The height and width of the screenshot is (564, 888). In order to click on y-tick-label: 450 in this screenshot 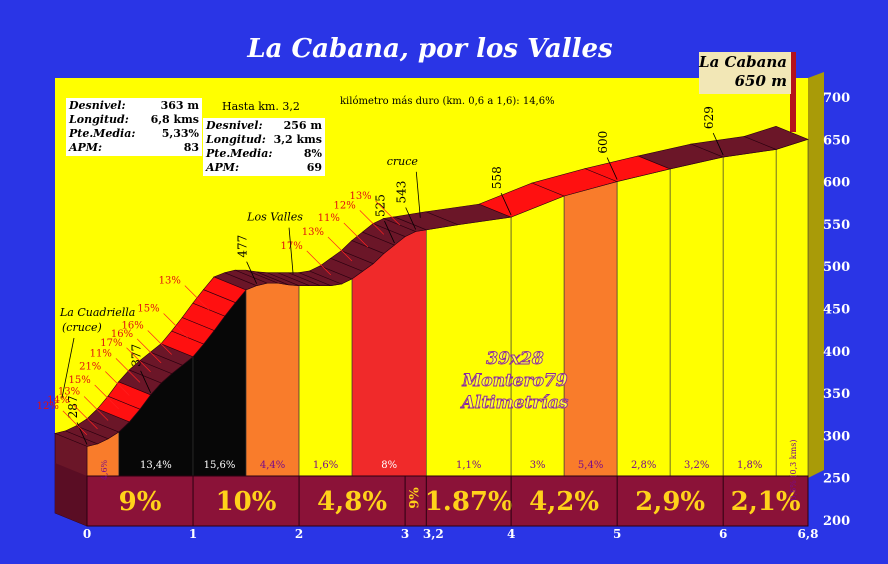, I will do `click(836, 310)`.